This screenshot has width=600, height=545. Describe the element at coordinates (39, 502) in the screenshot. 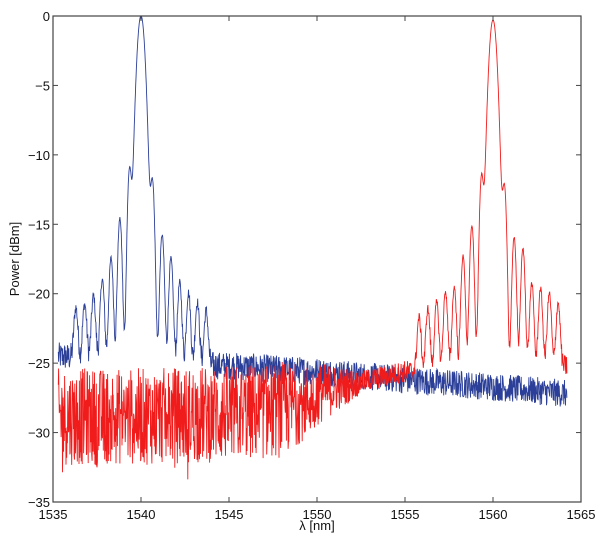

I see `y-tick-label: −35` at that location.